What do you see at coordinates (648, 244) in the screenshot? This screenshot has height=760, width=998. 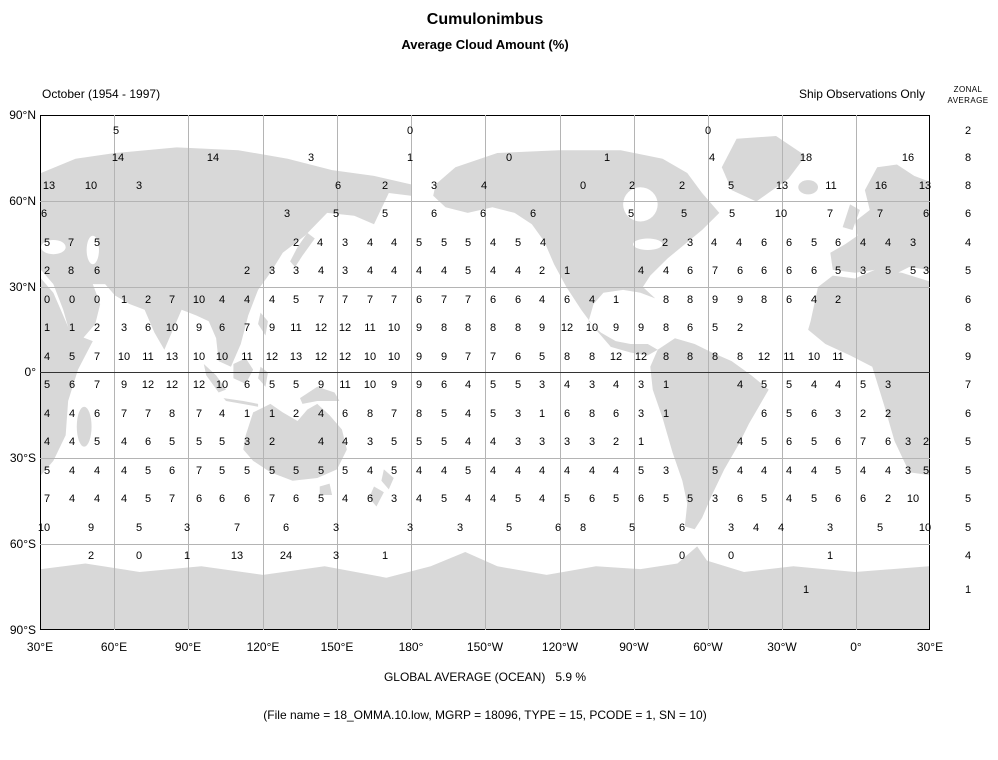 I see `great-lakes` at bounding box center [648, 244].